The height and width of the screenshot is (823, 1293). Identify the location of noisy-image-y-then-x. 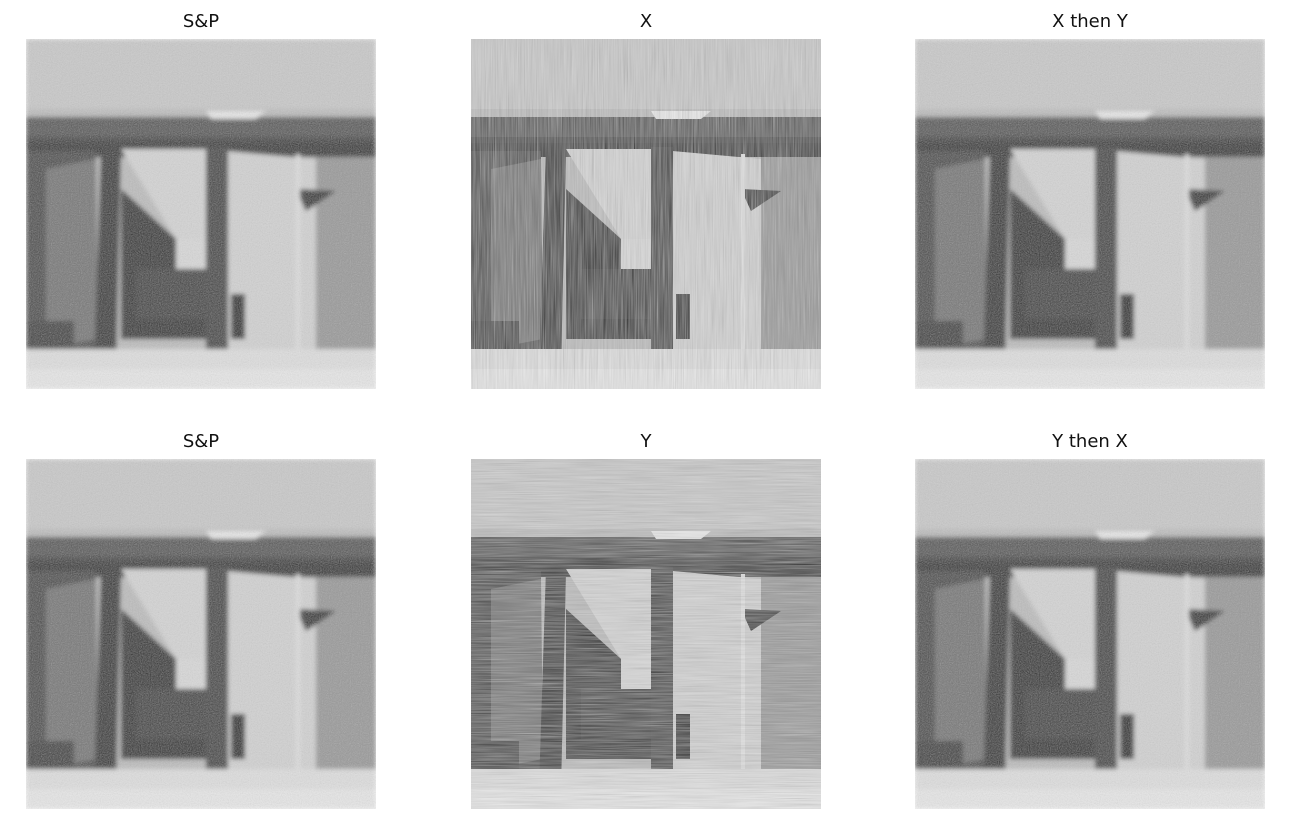
(1090, 634).